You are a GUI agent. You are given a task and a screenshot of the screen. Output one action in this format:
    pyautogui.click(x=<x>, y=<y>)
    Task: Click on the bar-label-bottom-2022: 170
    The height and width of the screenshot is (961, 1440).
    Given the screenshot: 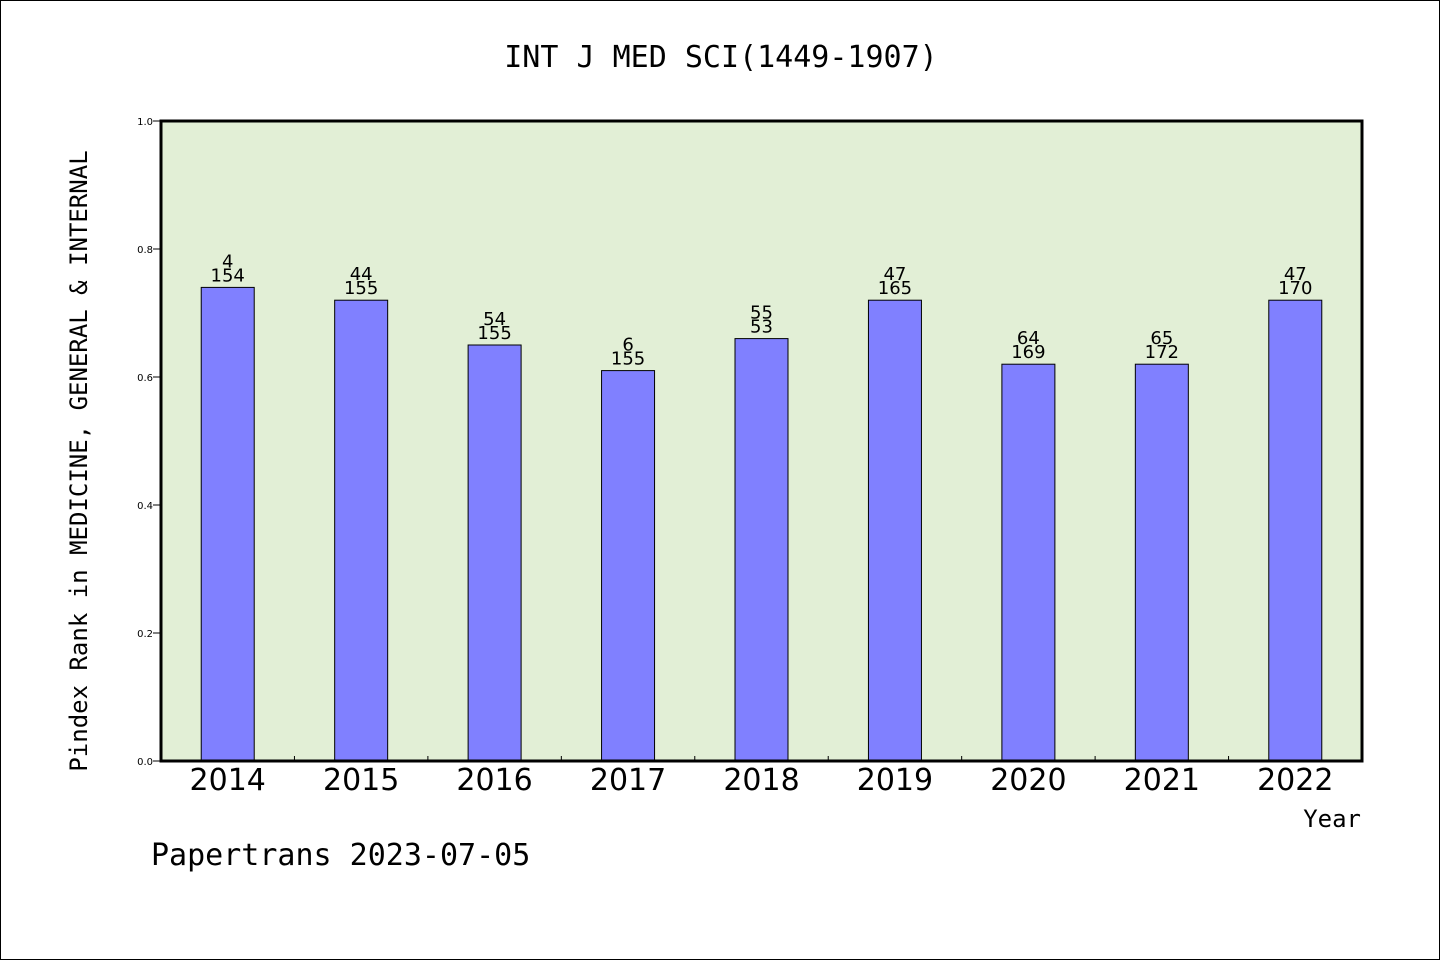 What is the action you would take?
    pyautogui.click(x=1295, y=288)
    